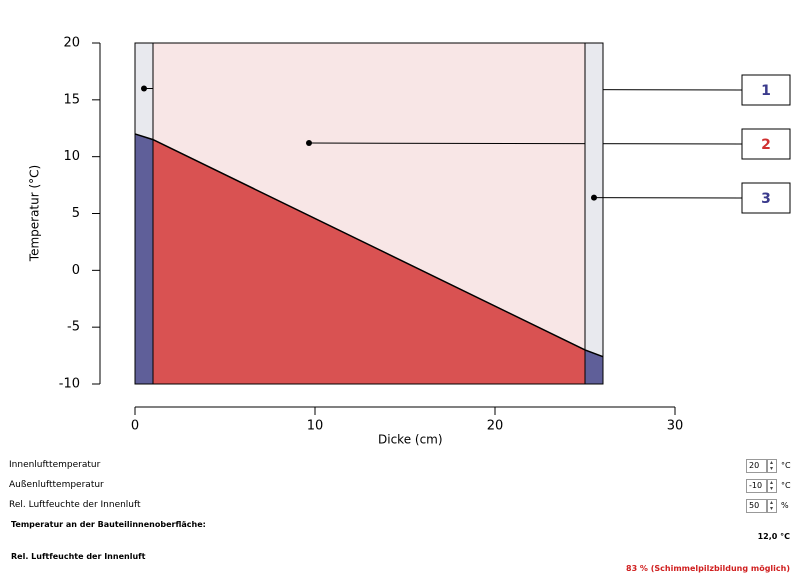  What do you see at coordinates (55, 465) in the screenshot?
I see `input-label: Innenlufttemperatur` at bounding box center [55, 465].